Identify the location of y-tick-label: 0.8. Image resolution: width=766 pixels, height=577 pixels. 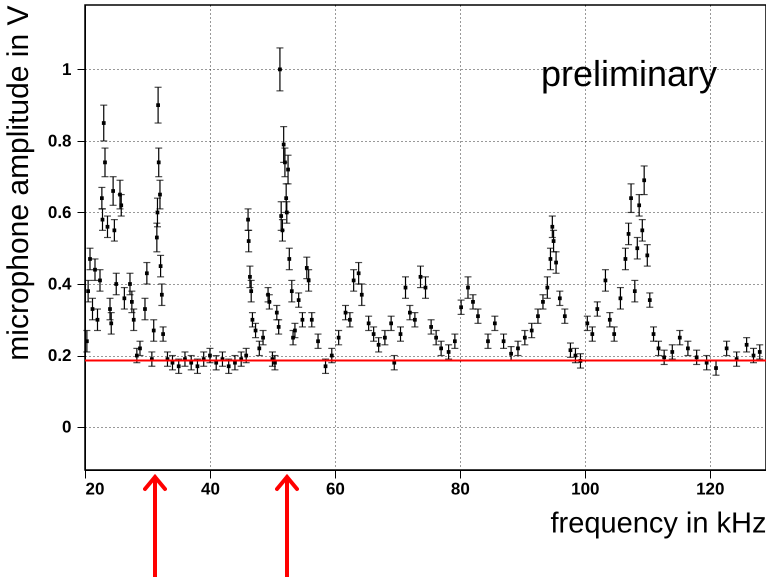
(60, 140).